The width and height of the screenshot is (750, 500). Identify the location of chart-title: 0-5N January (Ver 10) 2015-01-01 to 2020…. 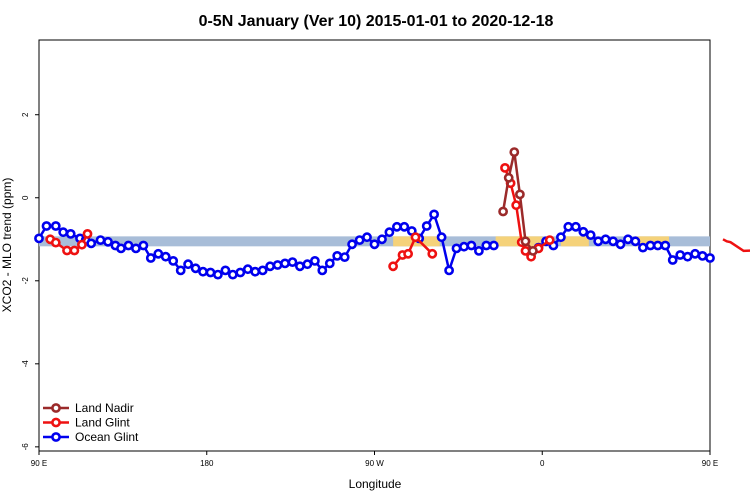
(376, 21).